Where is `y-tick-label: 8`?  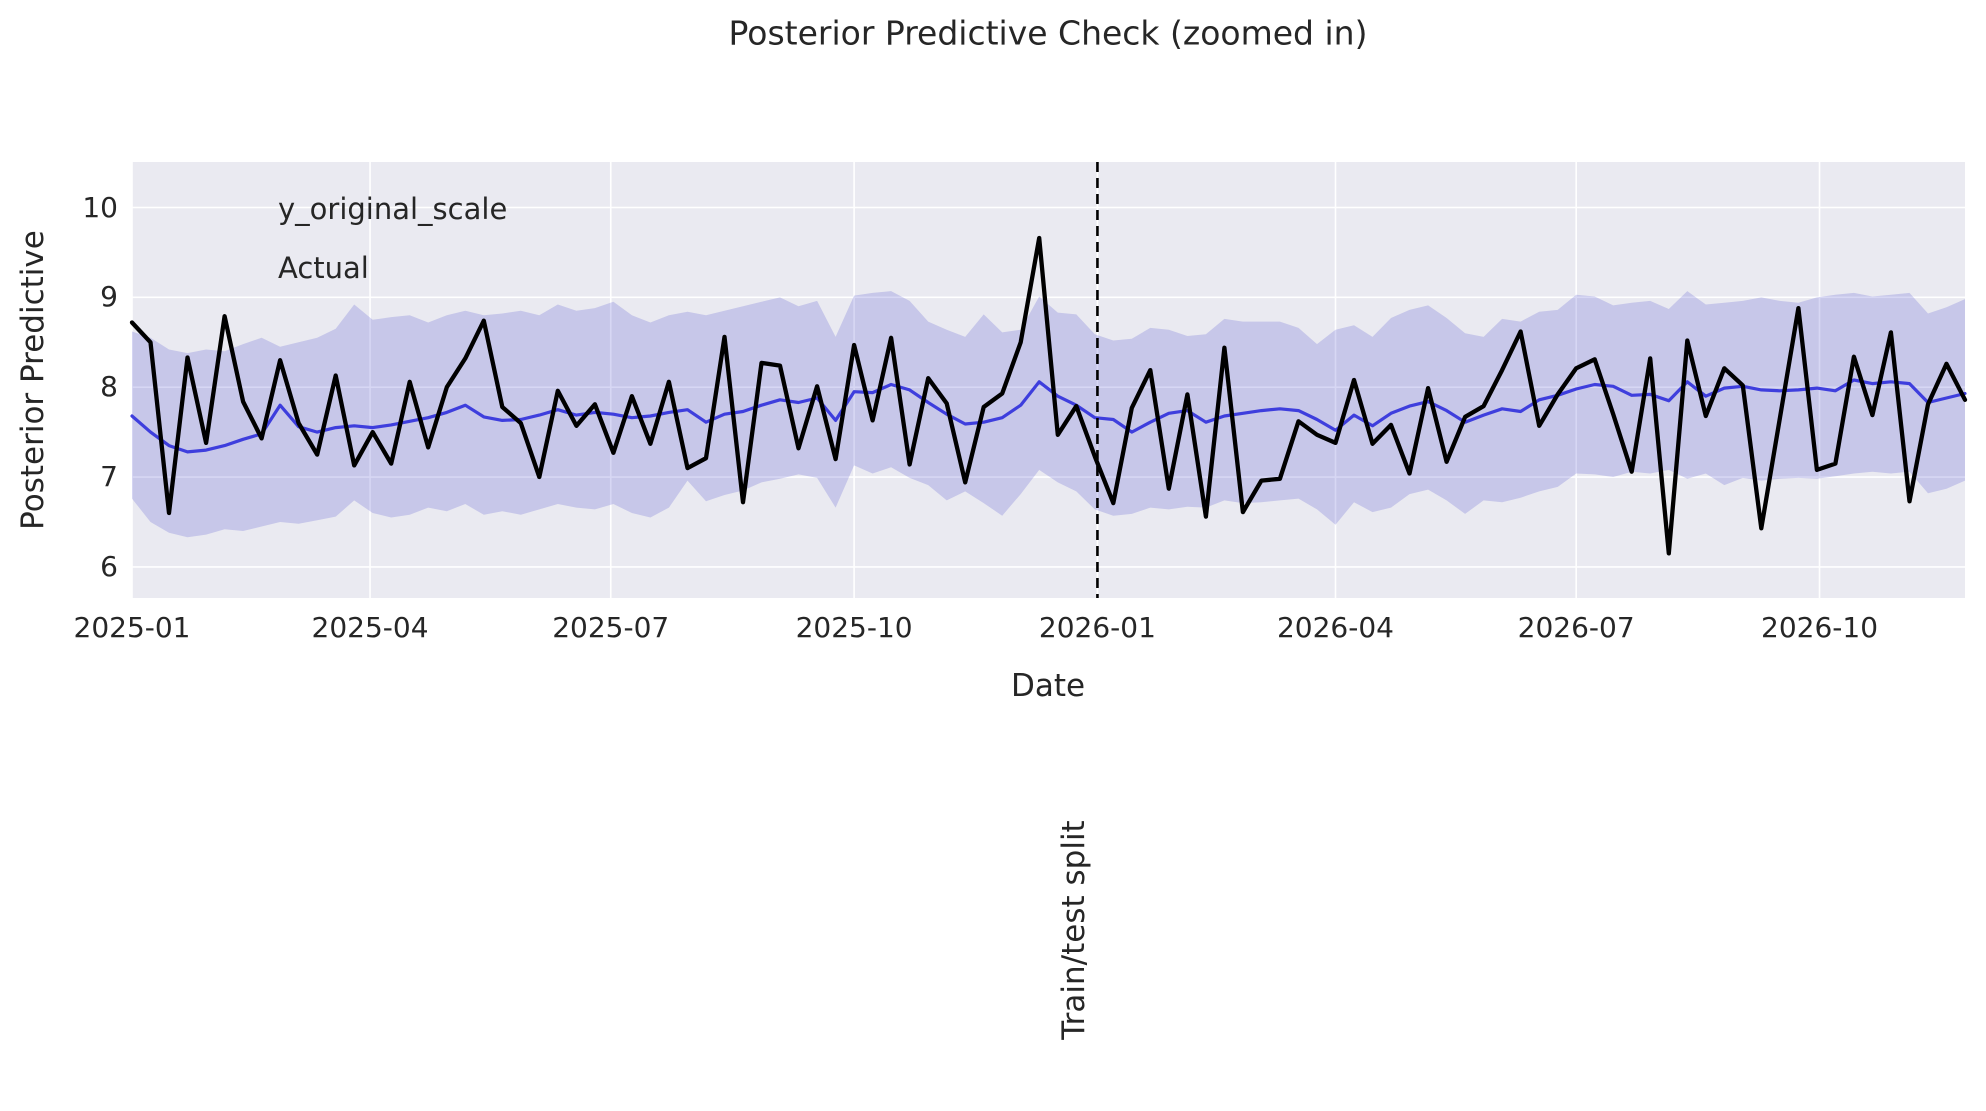
y-tick-label: 8 is located at coordinates (109, 387).